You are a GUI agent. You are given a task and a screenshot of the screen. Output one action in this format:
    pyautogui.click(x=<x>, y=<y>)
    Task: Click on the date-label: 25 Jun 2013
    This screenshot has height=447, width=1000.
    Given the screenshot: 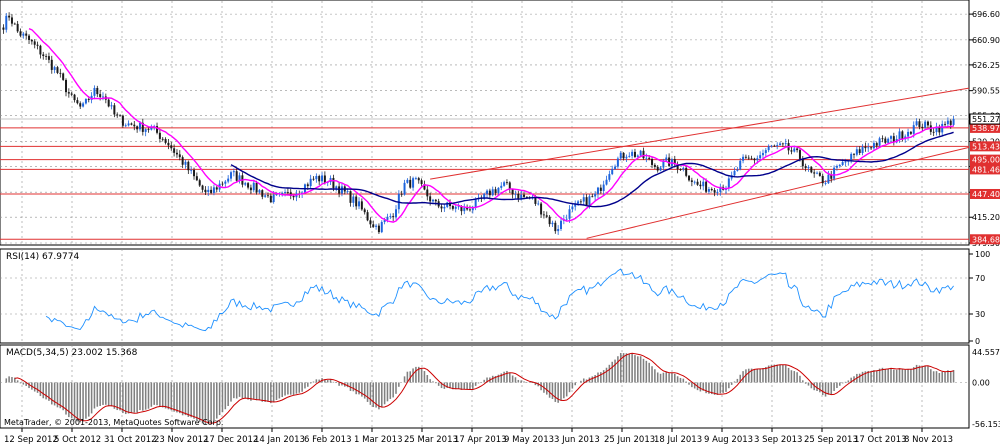 What is the action you would take?
    pyautogui.click(x=629, y=440)
    